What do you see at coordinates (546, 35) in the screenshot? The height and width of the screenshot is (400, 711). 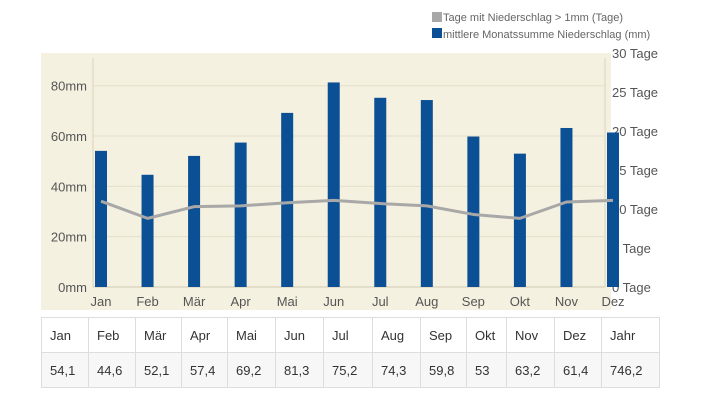 I see `legend-label-precipitation: mittlere Monatssumme Niederschlag (mm)` at bounding box center [546, 35].